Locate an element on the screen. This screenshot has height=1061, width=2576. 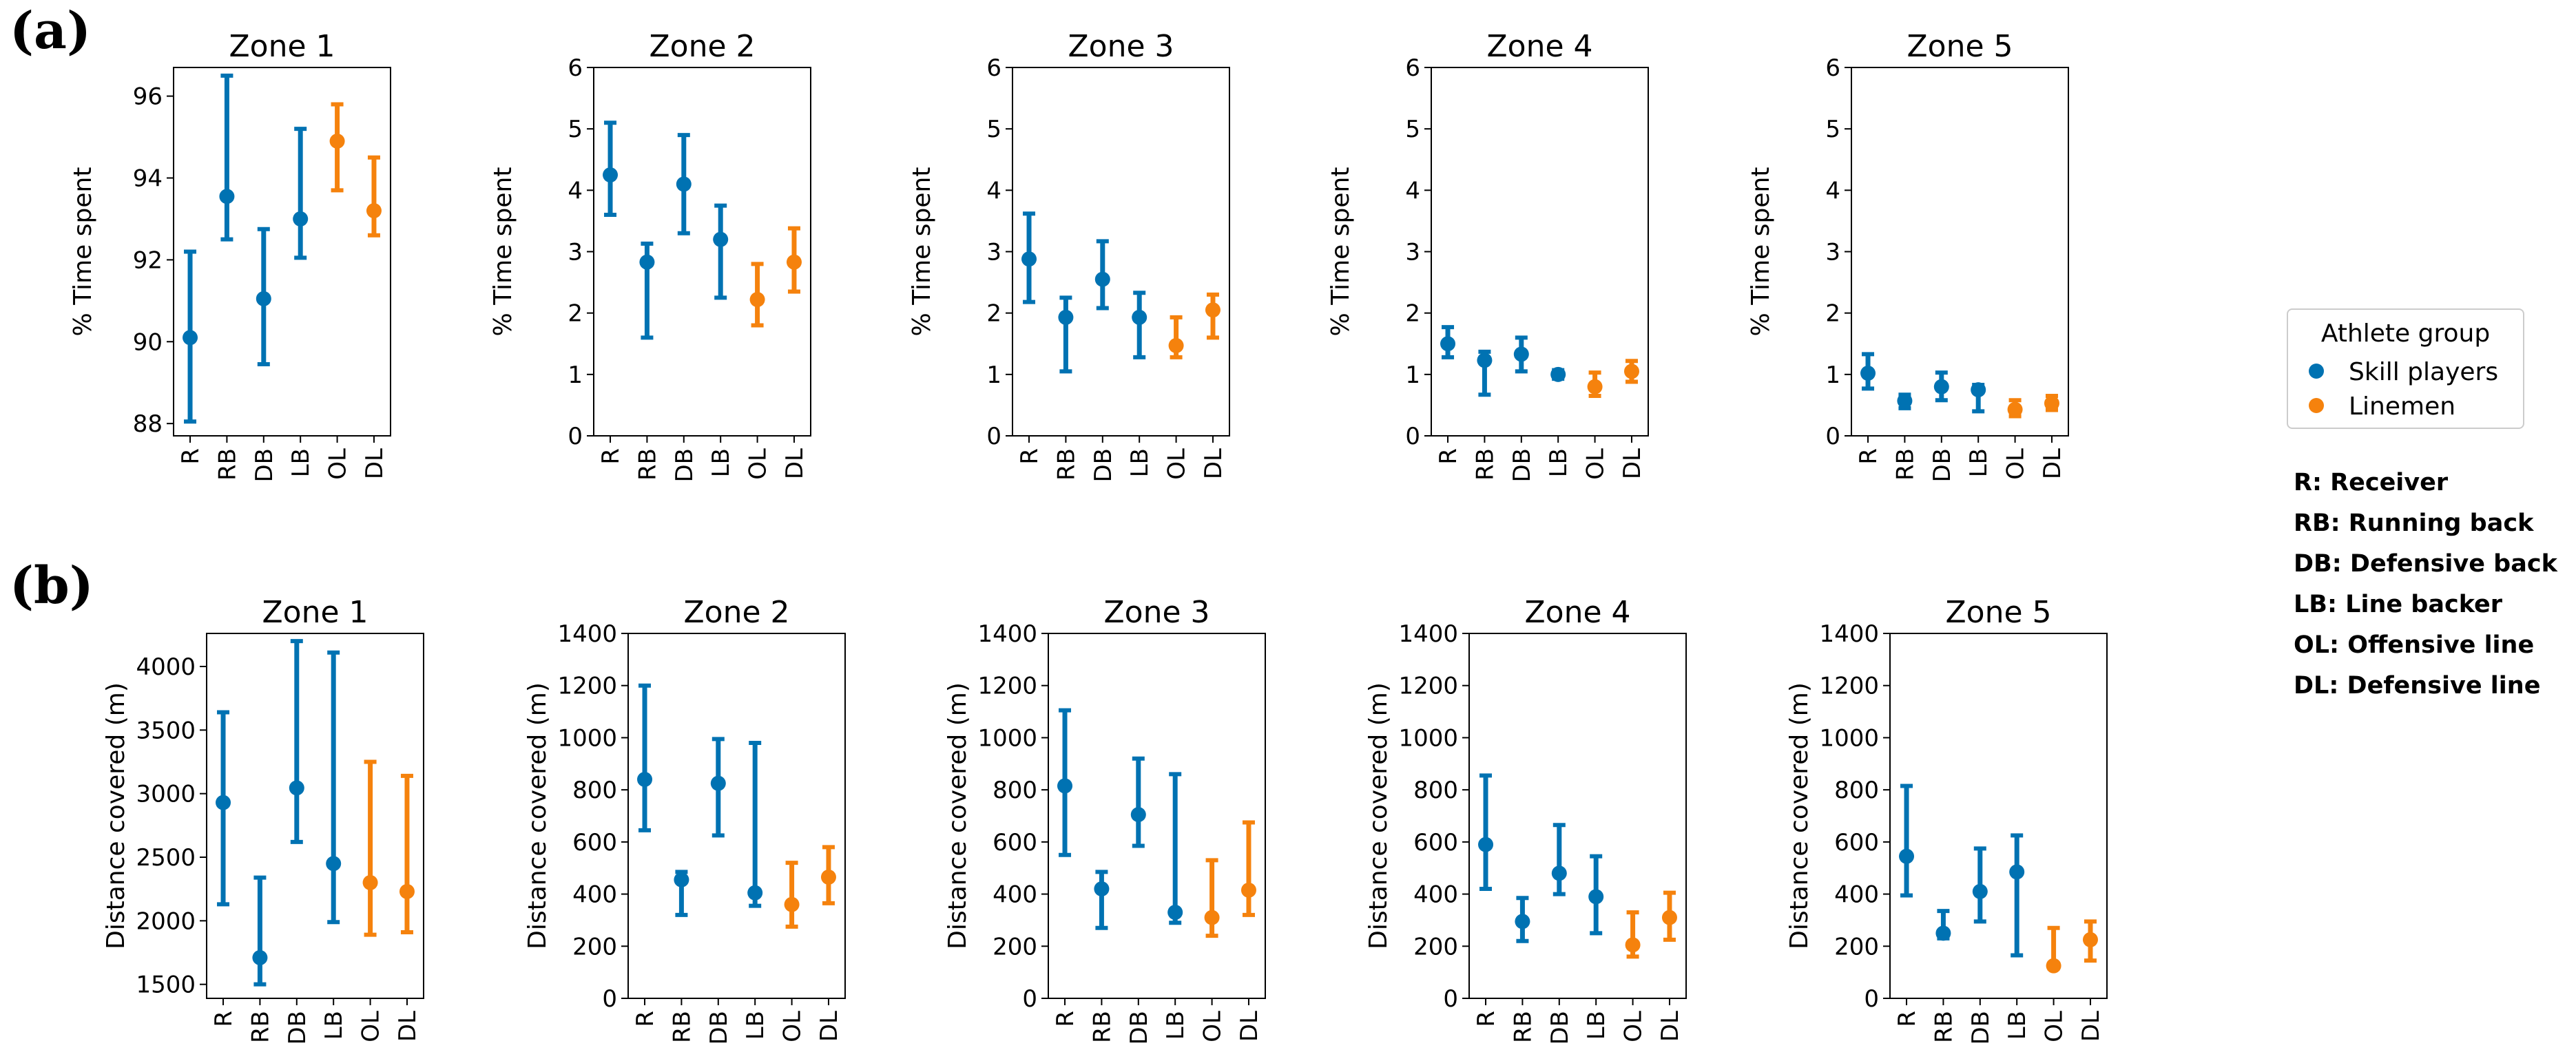
y-tick-label: 1400 is located at coordinates (1849, 634).